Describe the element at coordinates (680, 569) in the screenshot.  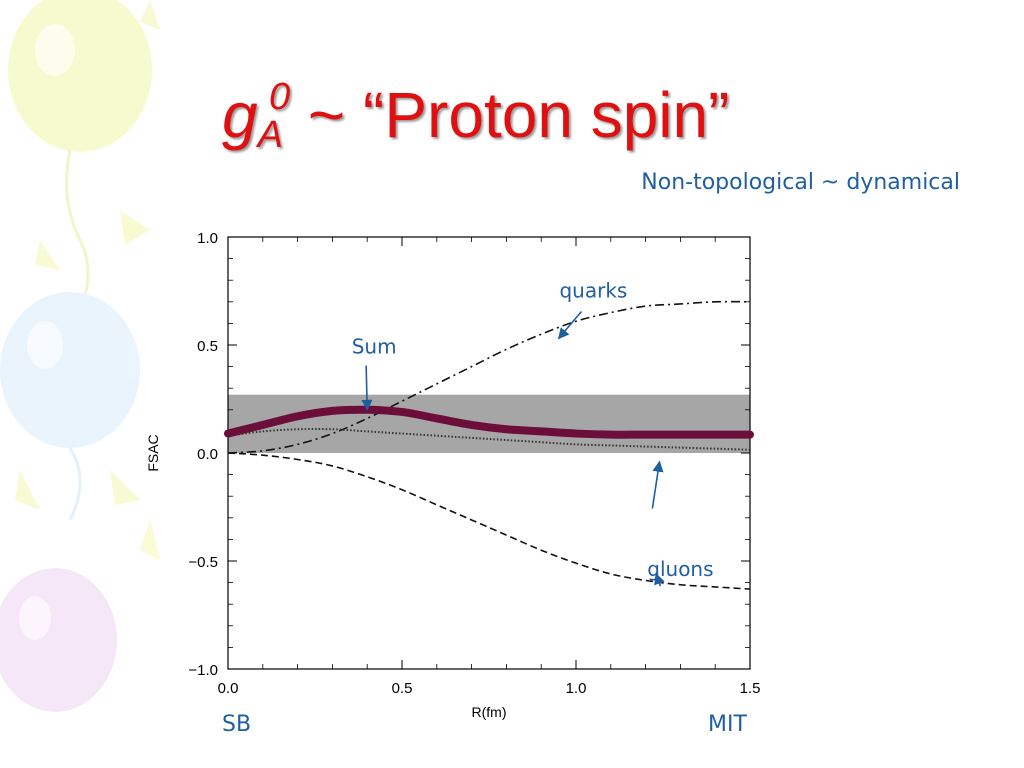
I see `gluons-annotation-label: gluons` at that location.